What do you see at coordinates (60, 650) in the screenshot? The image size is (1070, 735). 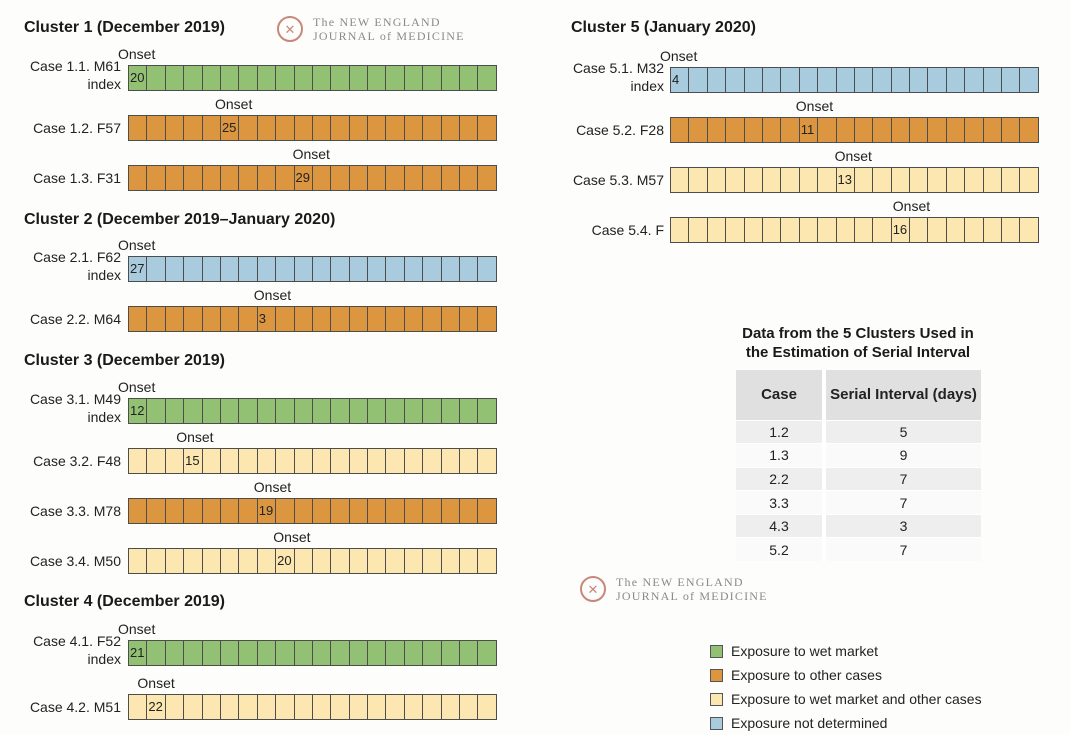 I see `case-label: Case 4.1. F52 index` at bounding box center [60, 650].